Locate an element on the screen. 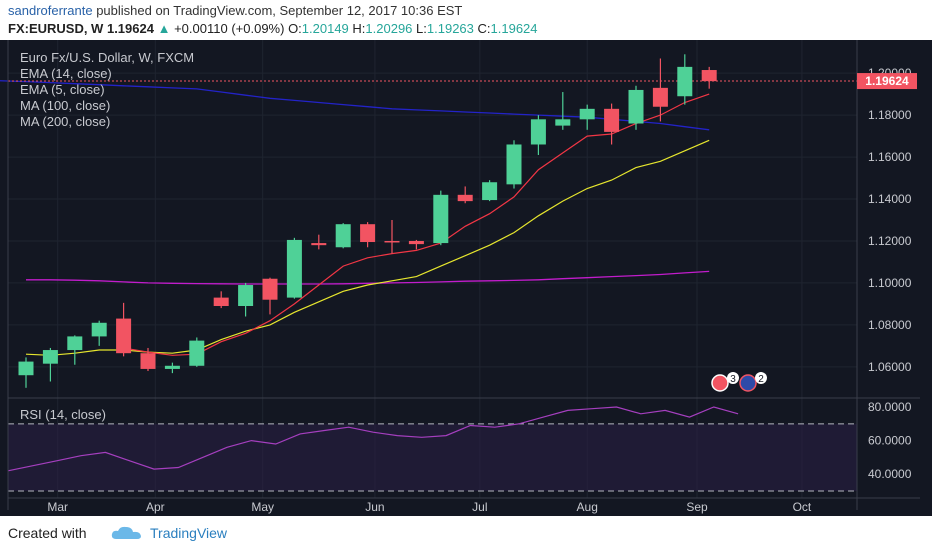  event-eu: 2 is located at coordinates (753, 382).